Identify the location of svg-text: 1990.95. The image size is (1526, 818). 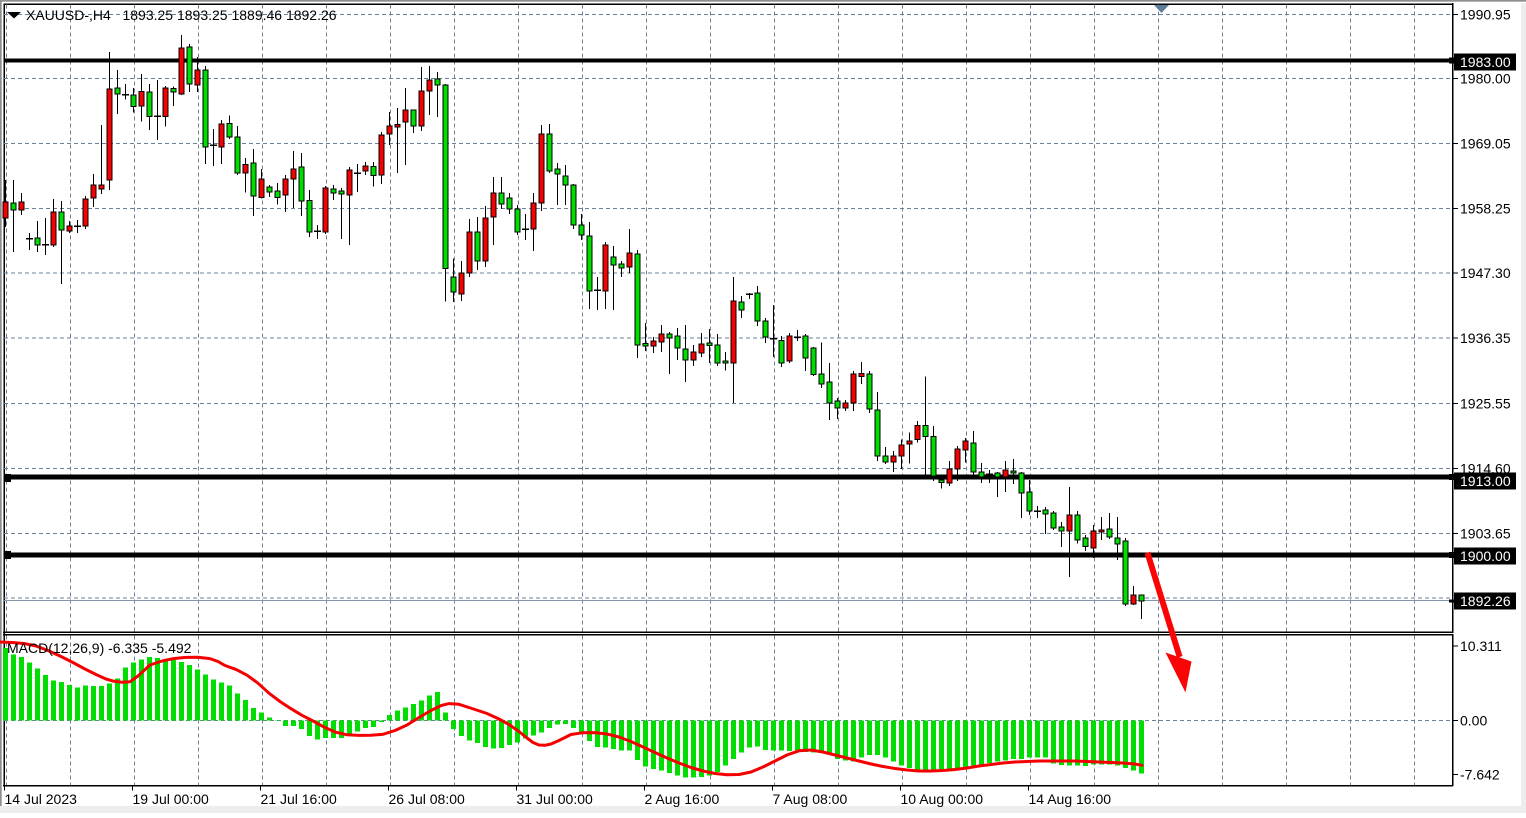
(1485, 15).